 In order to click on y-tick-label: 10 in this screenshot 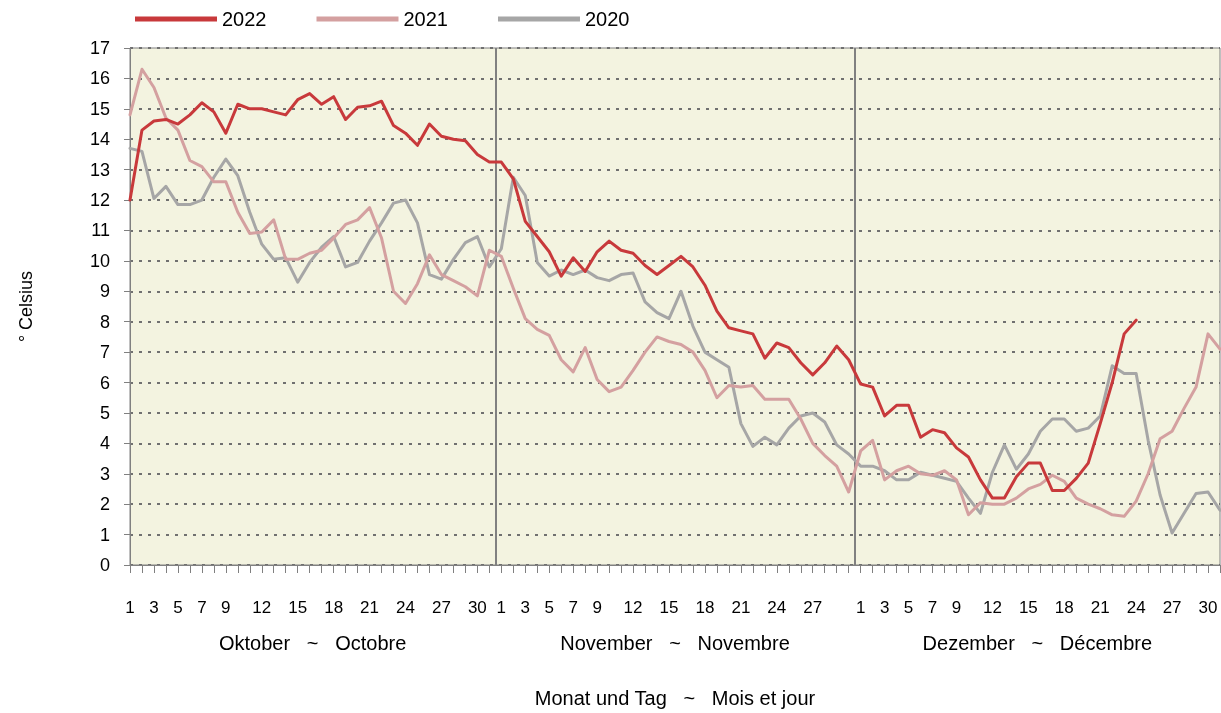, I will do `click(99, 260)`.